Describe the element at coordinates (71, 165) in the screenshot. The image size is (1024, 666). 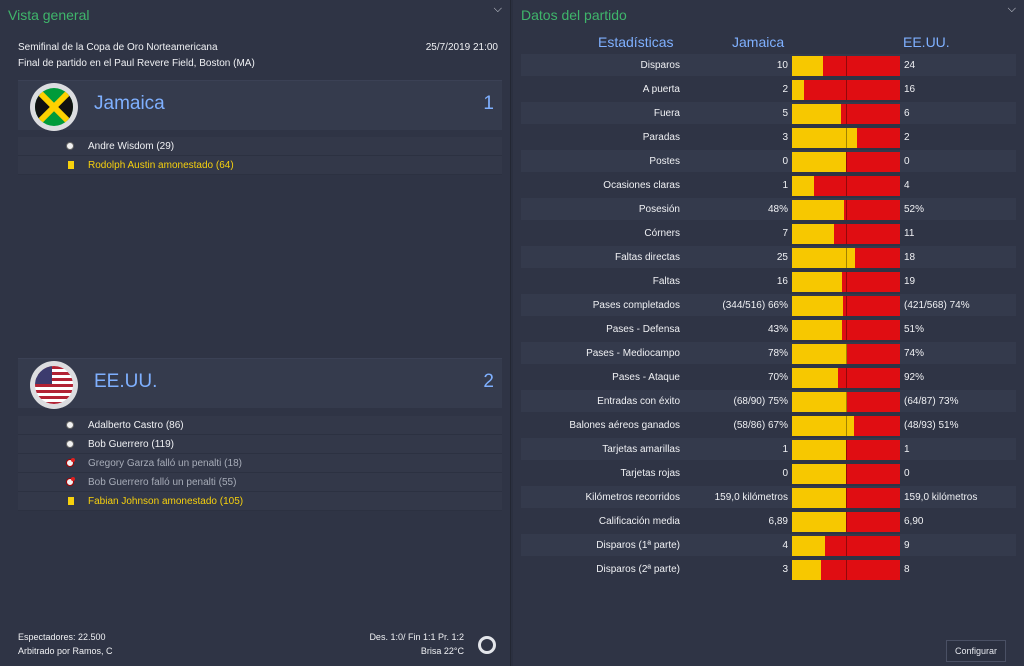
I see `yellow-card-icon` at that location.